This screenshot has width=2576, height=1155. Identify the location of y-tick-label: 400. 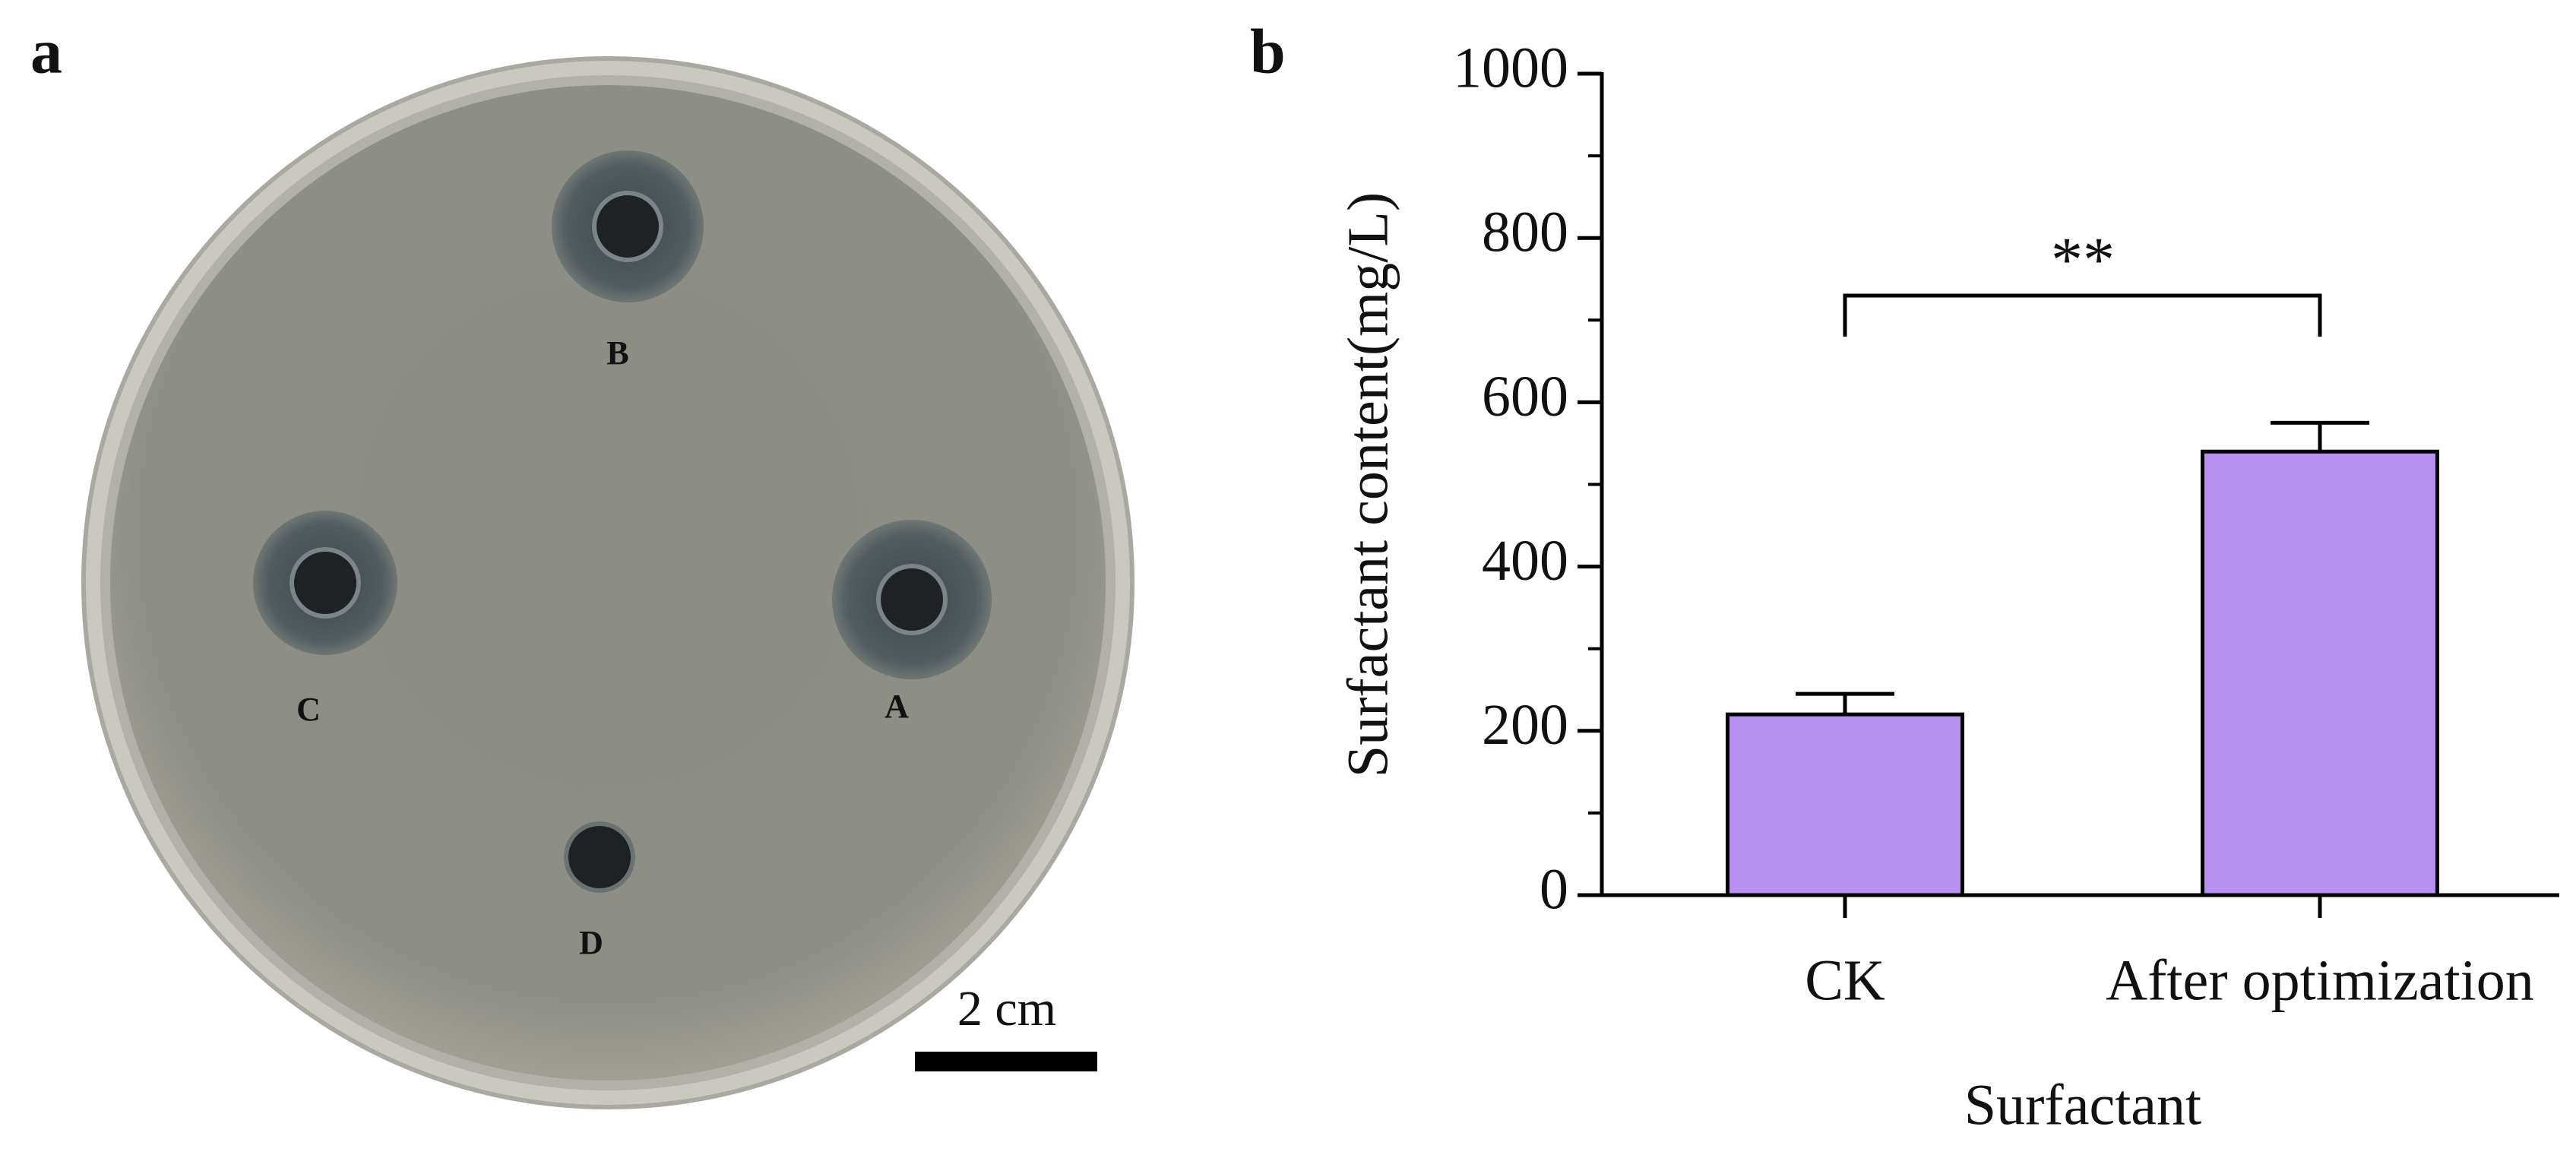
(1525, 561).